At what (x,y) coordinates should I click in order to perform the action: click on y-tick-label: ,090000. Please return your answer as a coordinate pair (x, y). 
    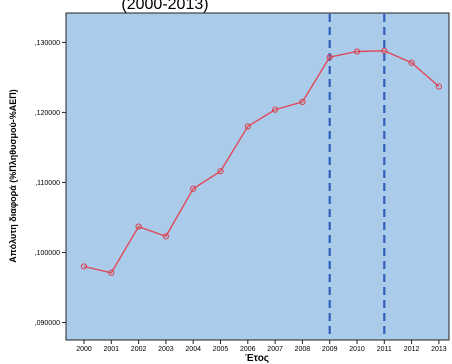
    Looking at the image, I should click on (47, 323).